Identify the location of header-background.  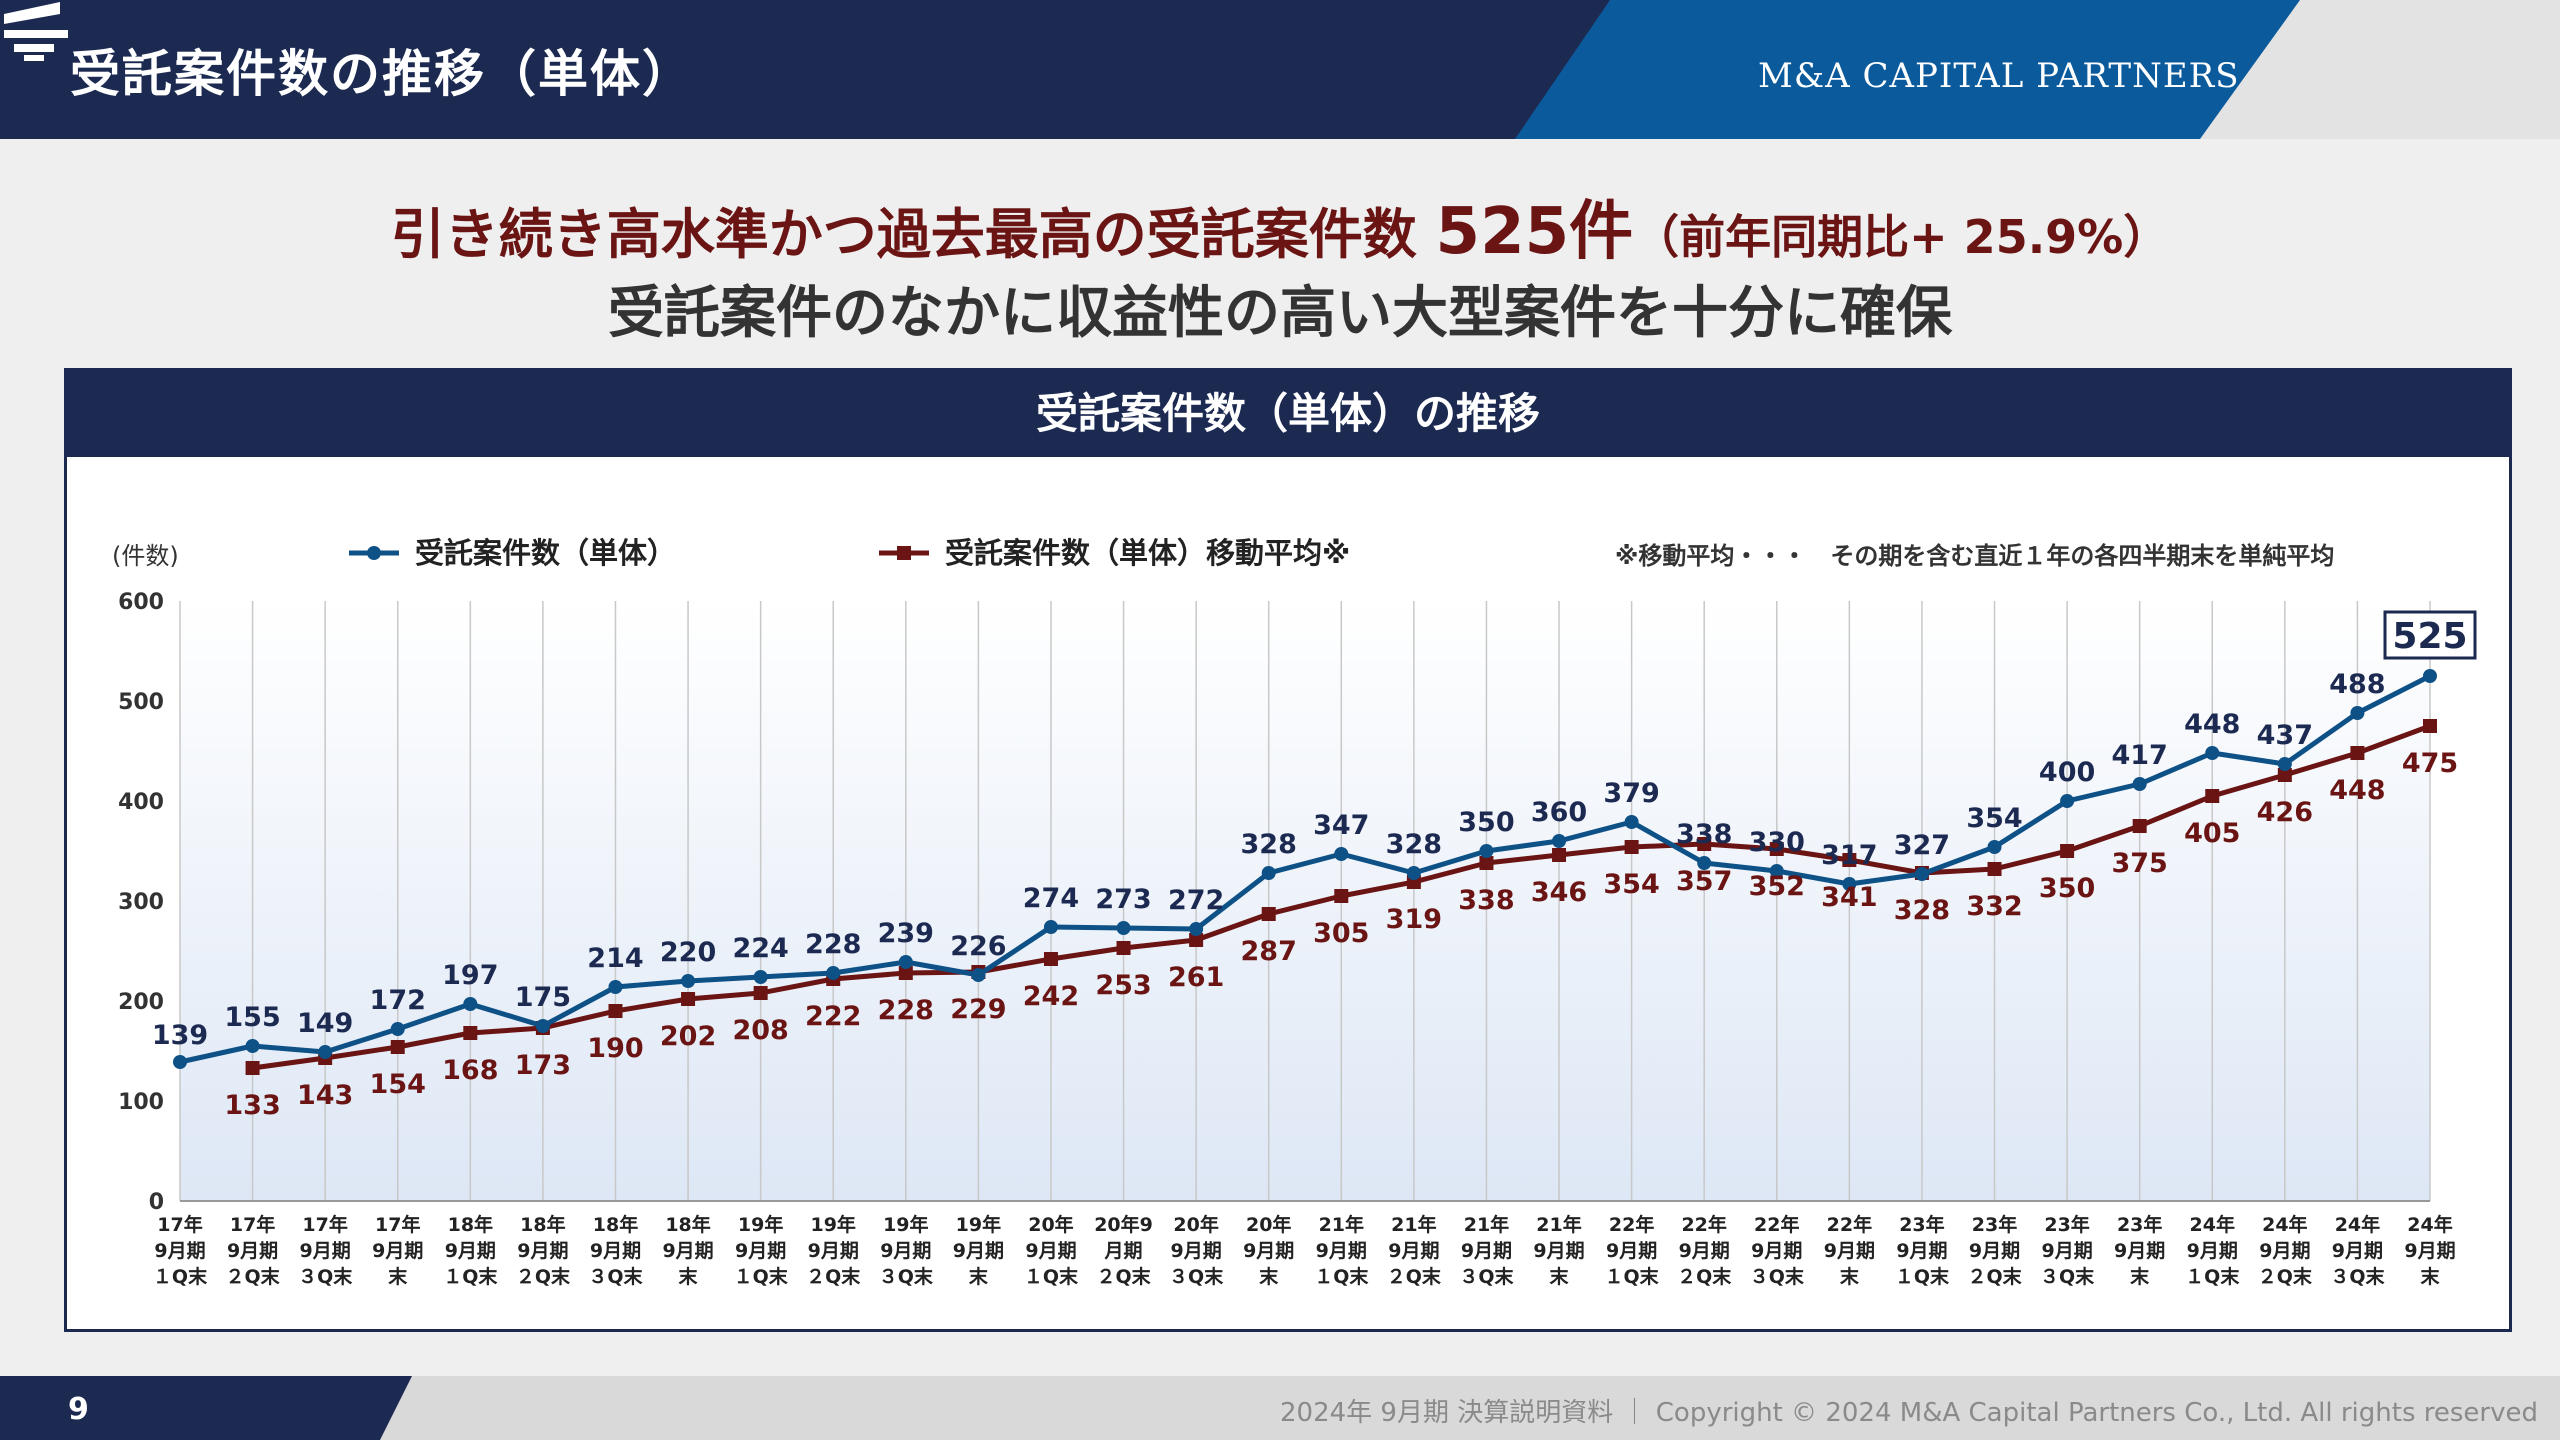
(1280, 69).